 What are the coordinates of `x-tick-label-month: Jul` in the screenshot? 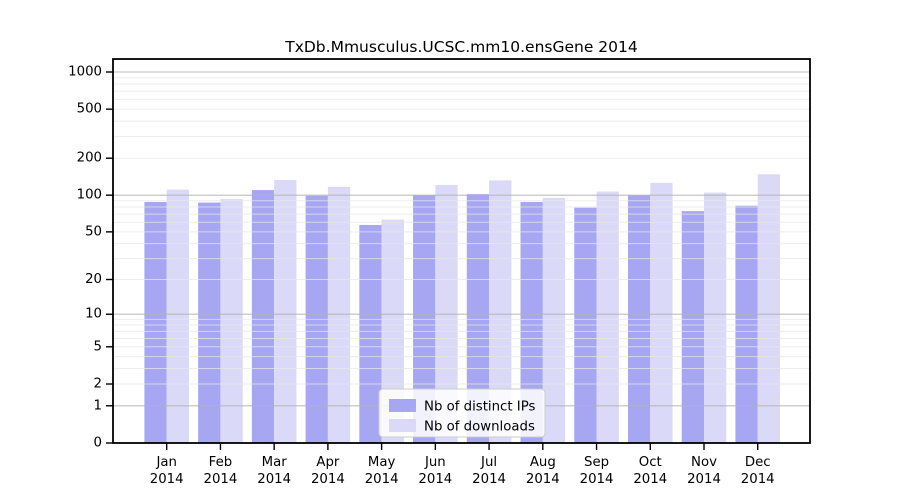 It's located at (488, 462).